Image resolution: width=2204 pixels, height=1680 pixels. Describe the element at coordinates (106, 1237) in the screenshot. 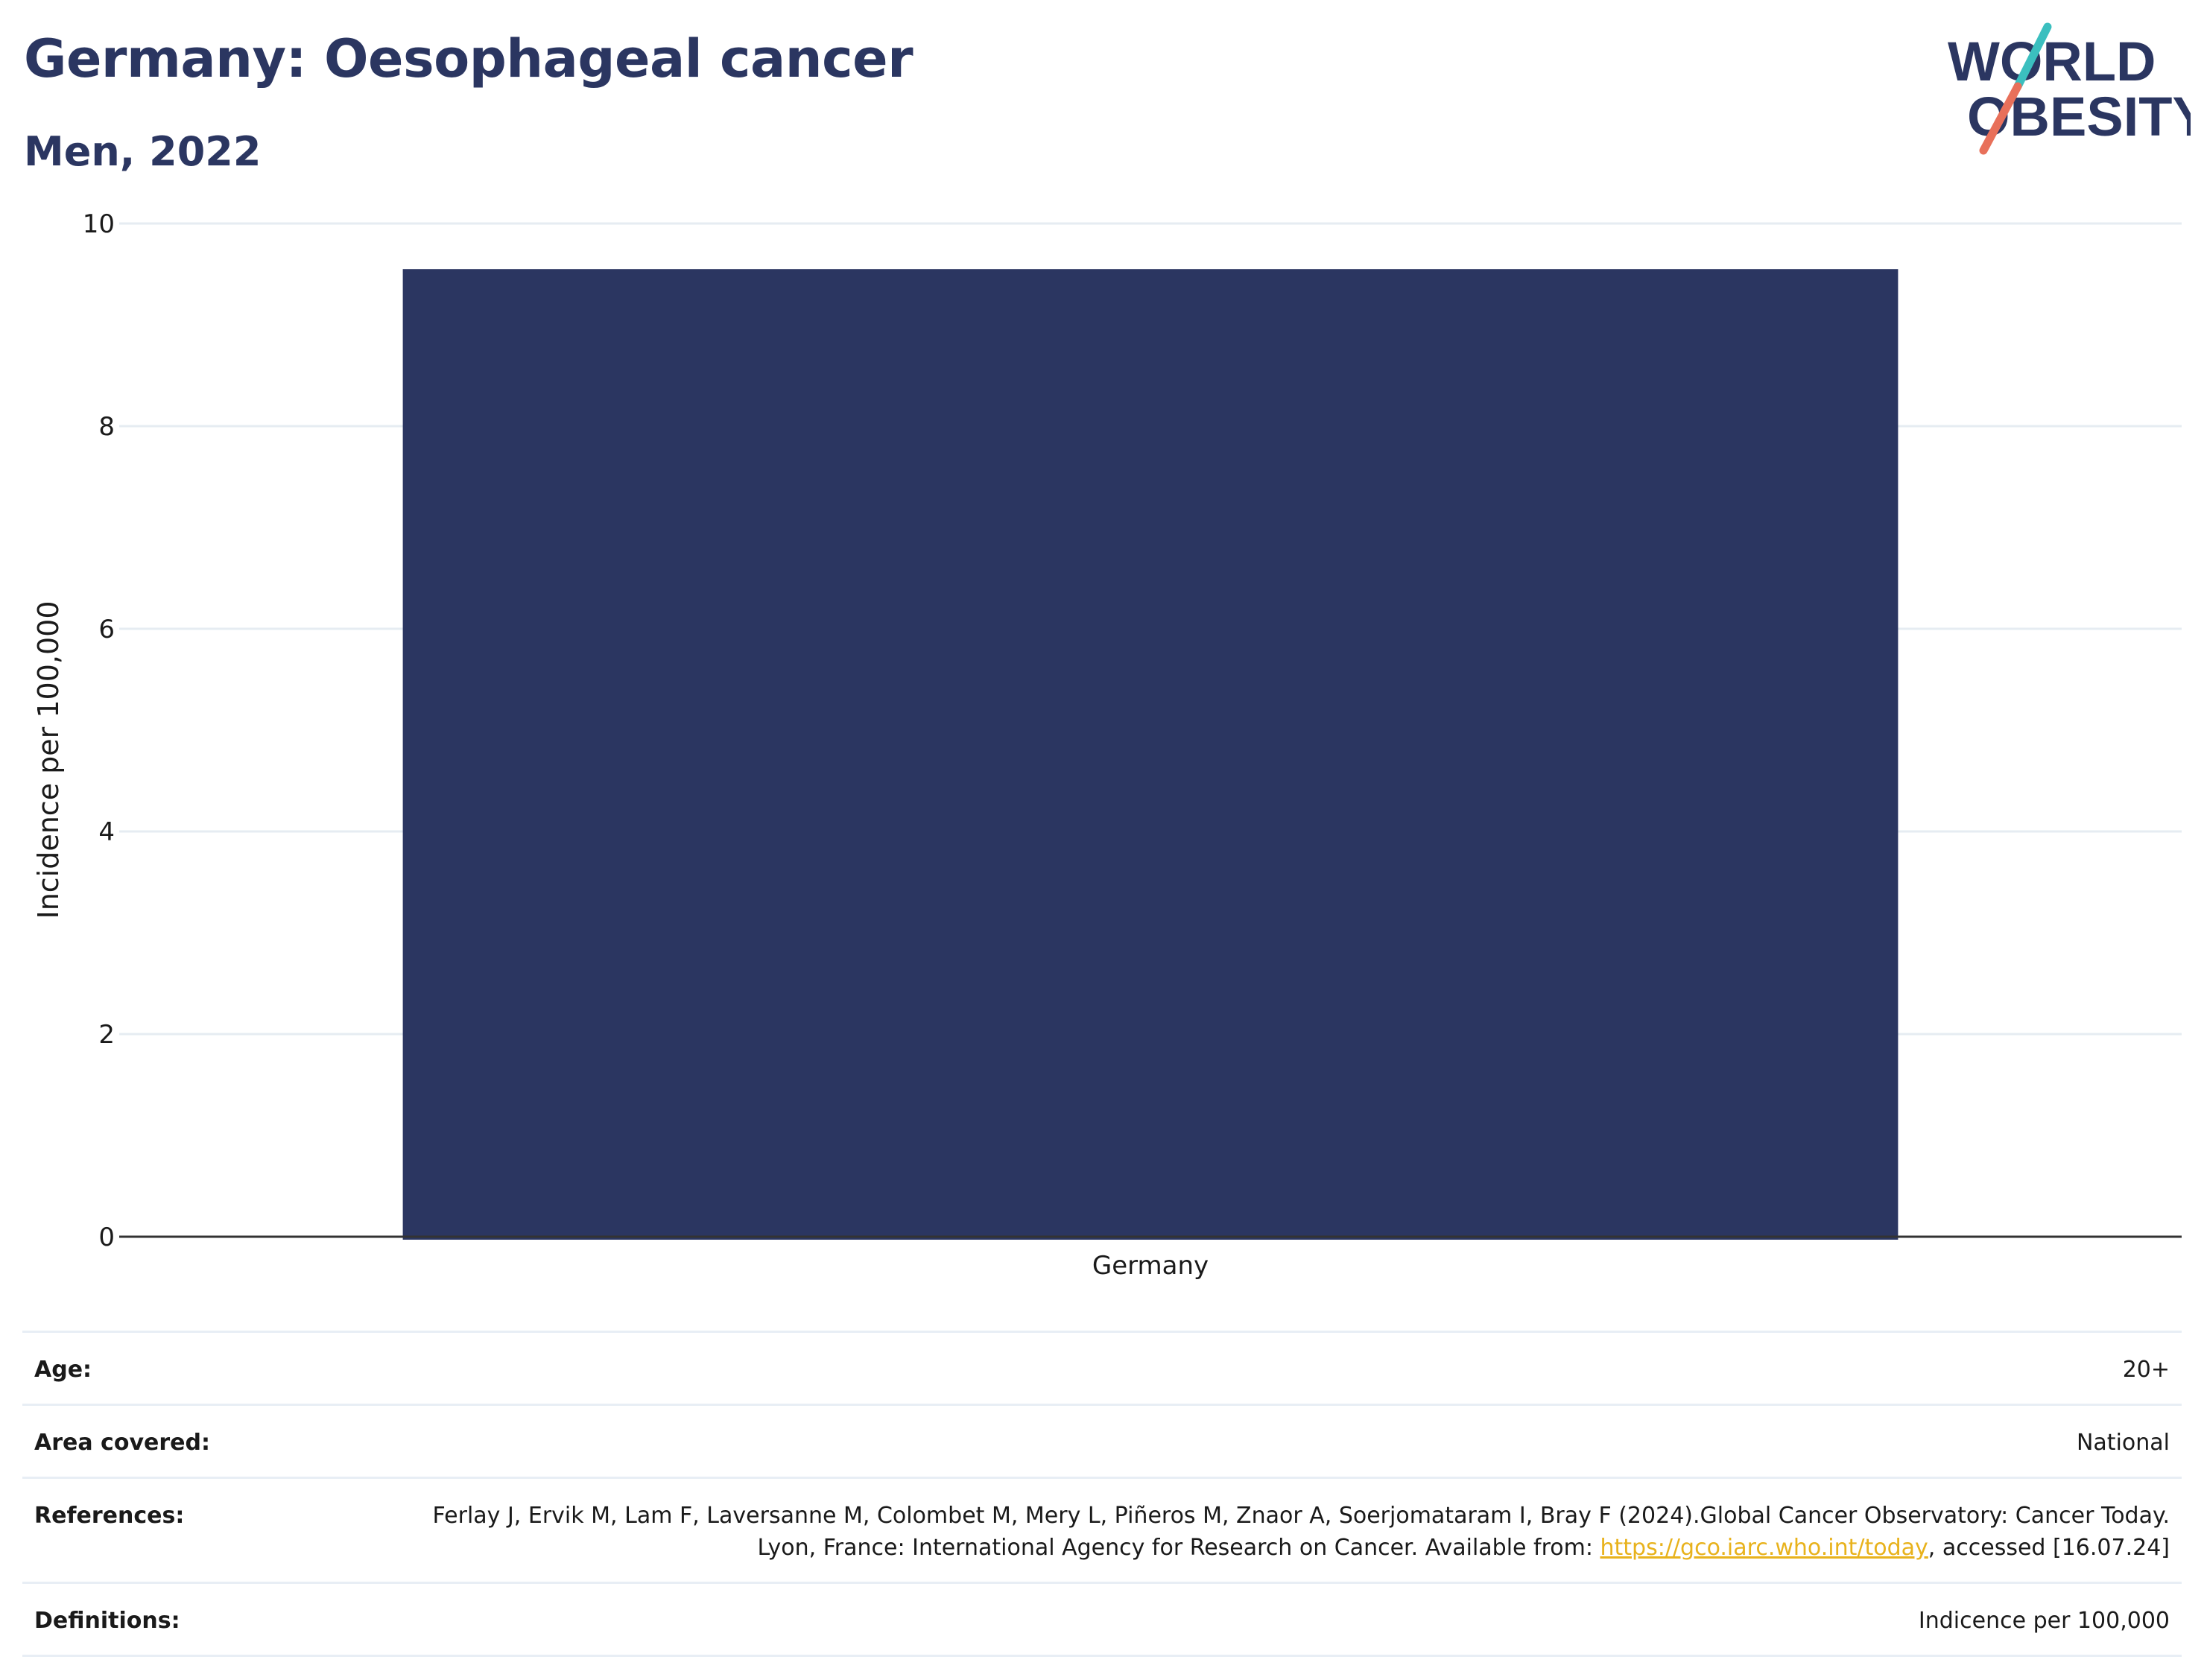

I see `y-tick-label: 0` at that location.